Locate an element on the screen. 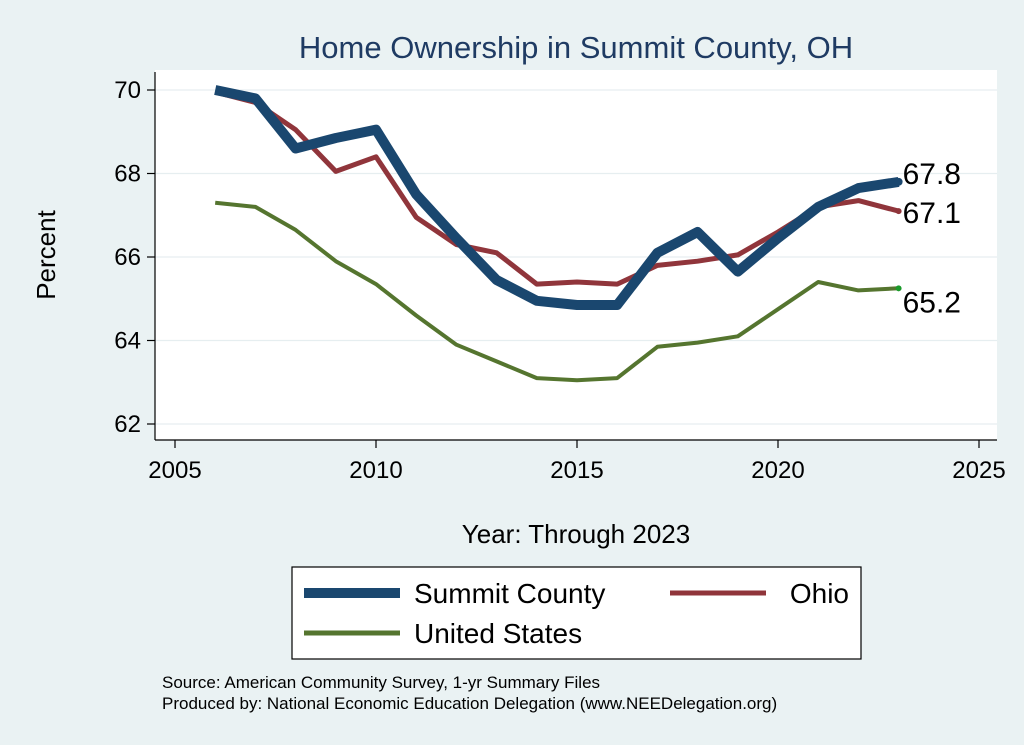 This screenshot has width=1024, height=745. y-tick-label: 68 is located at coordinates (127, 174).